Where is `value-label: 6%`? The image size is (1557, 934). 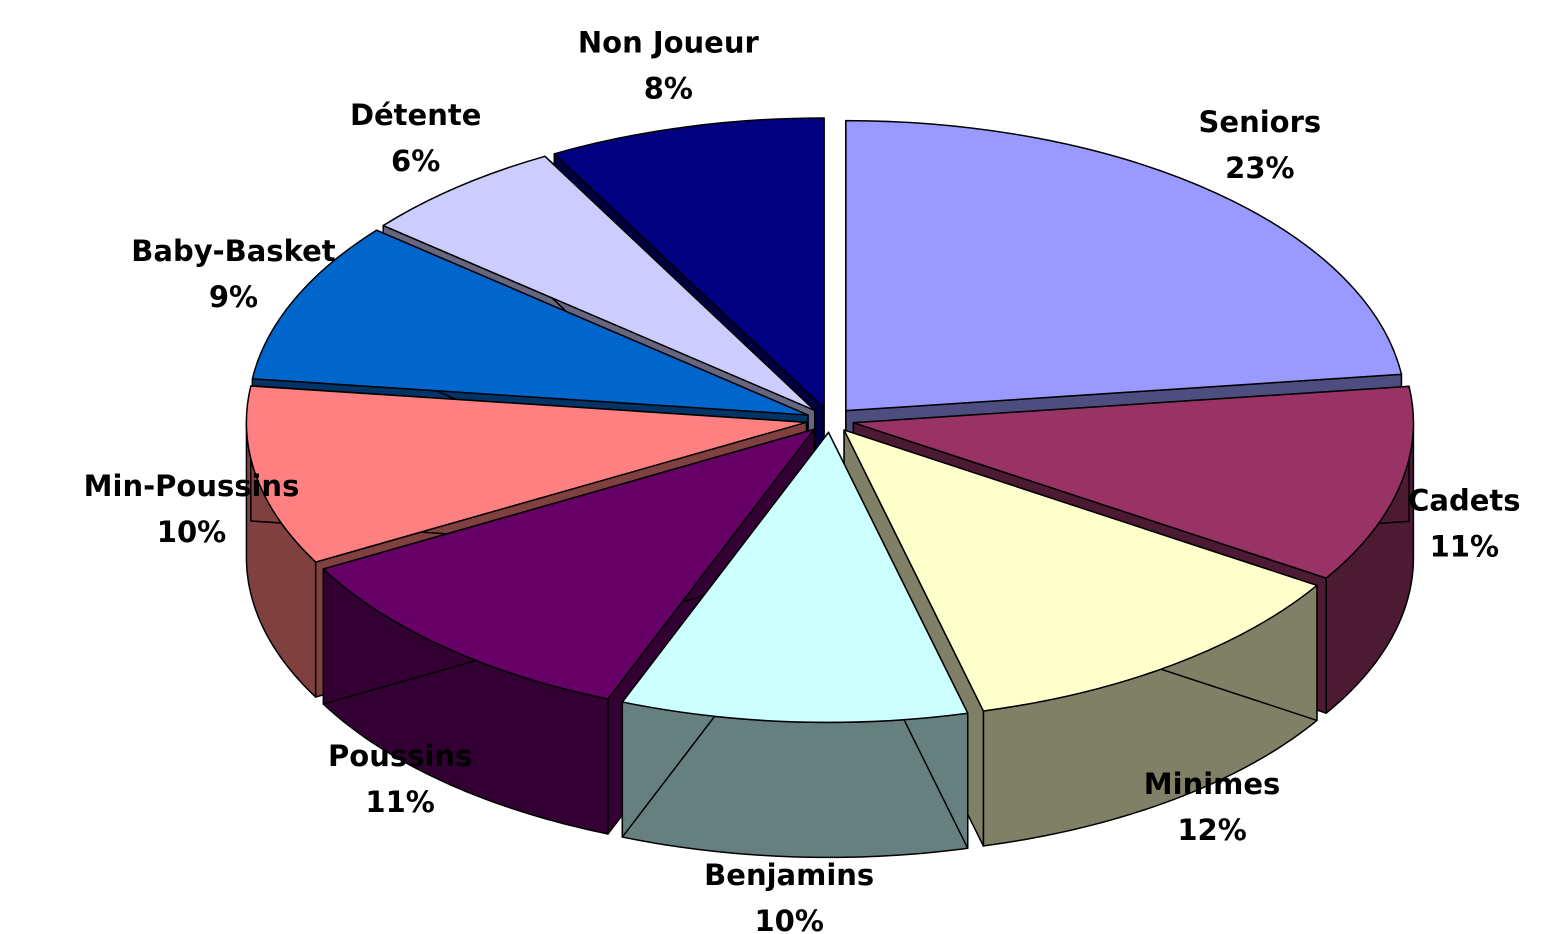
value-label: 6% is located at coordinates (415, 161).